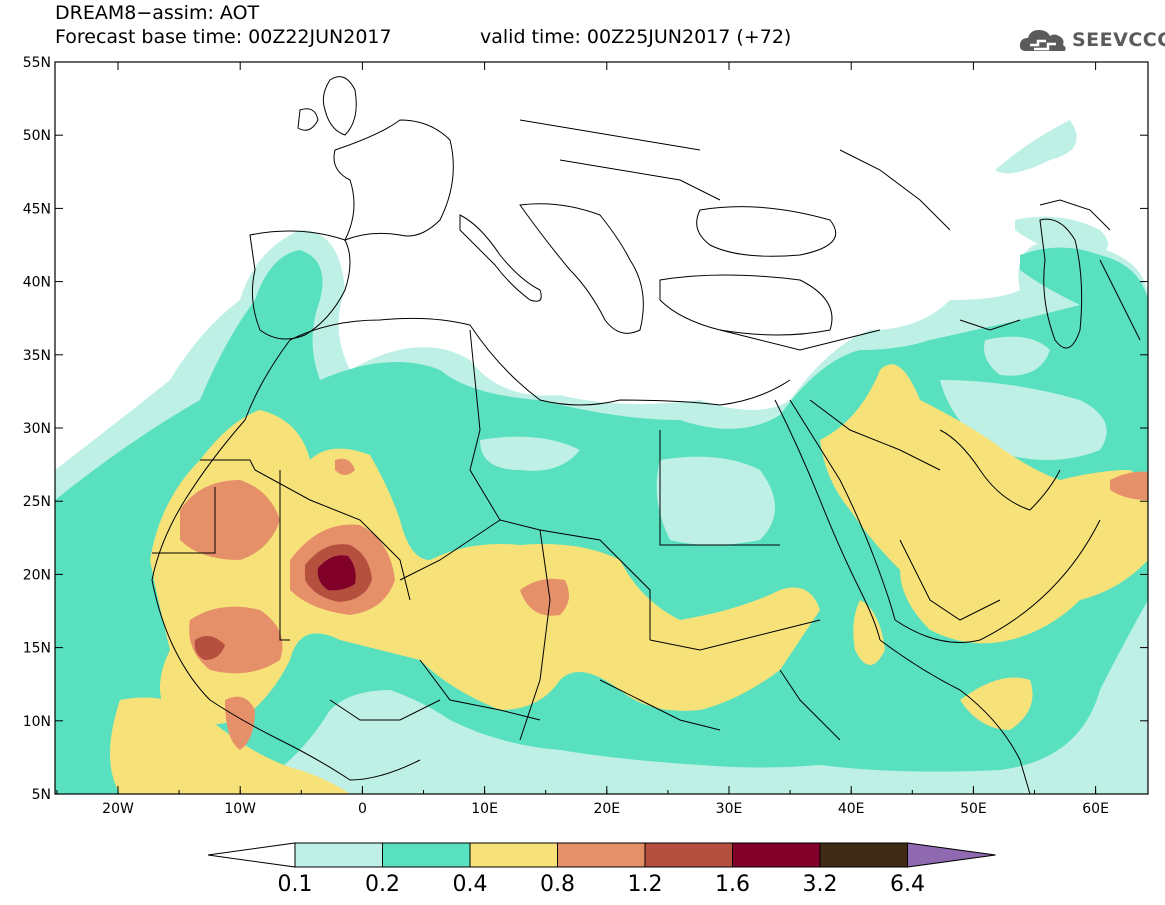 This screenshot has height=905, width=1165. Describe the element at coordinates (1118, 40) in the screenshot. I see `logo-text: SEEVCCC` at that location.